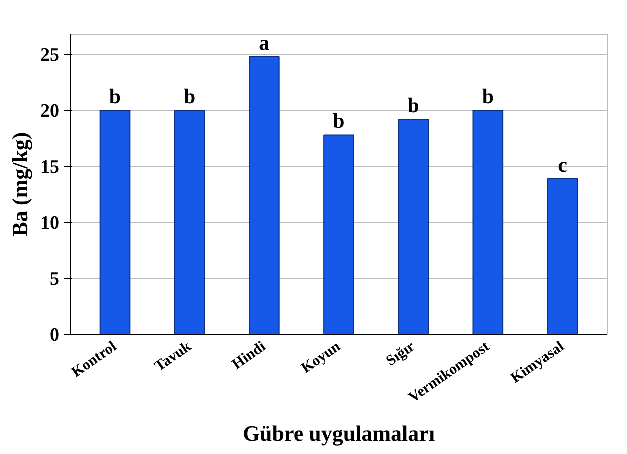 Image resolution: width=627 pixels, height=454 pixels. What do you see at coordinates (50, 55) in the screenshot?
I see `y-tick-label: 25` at bounding box center [50, 55].